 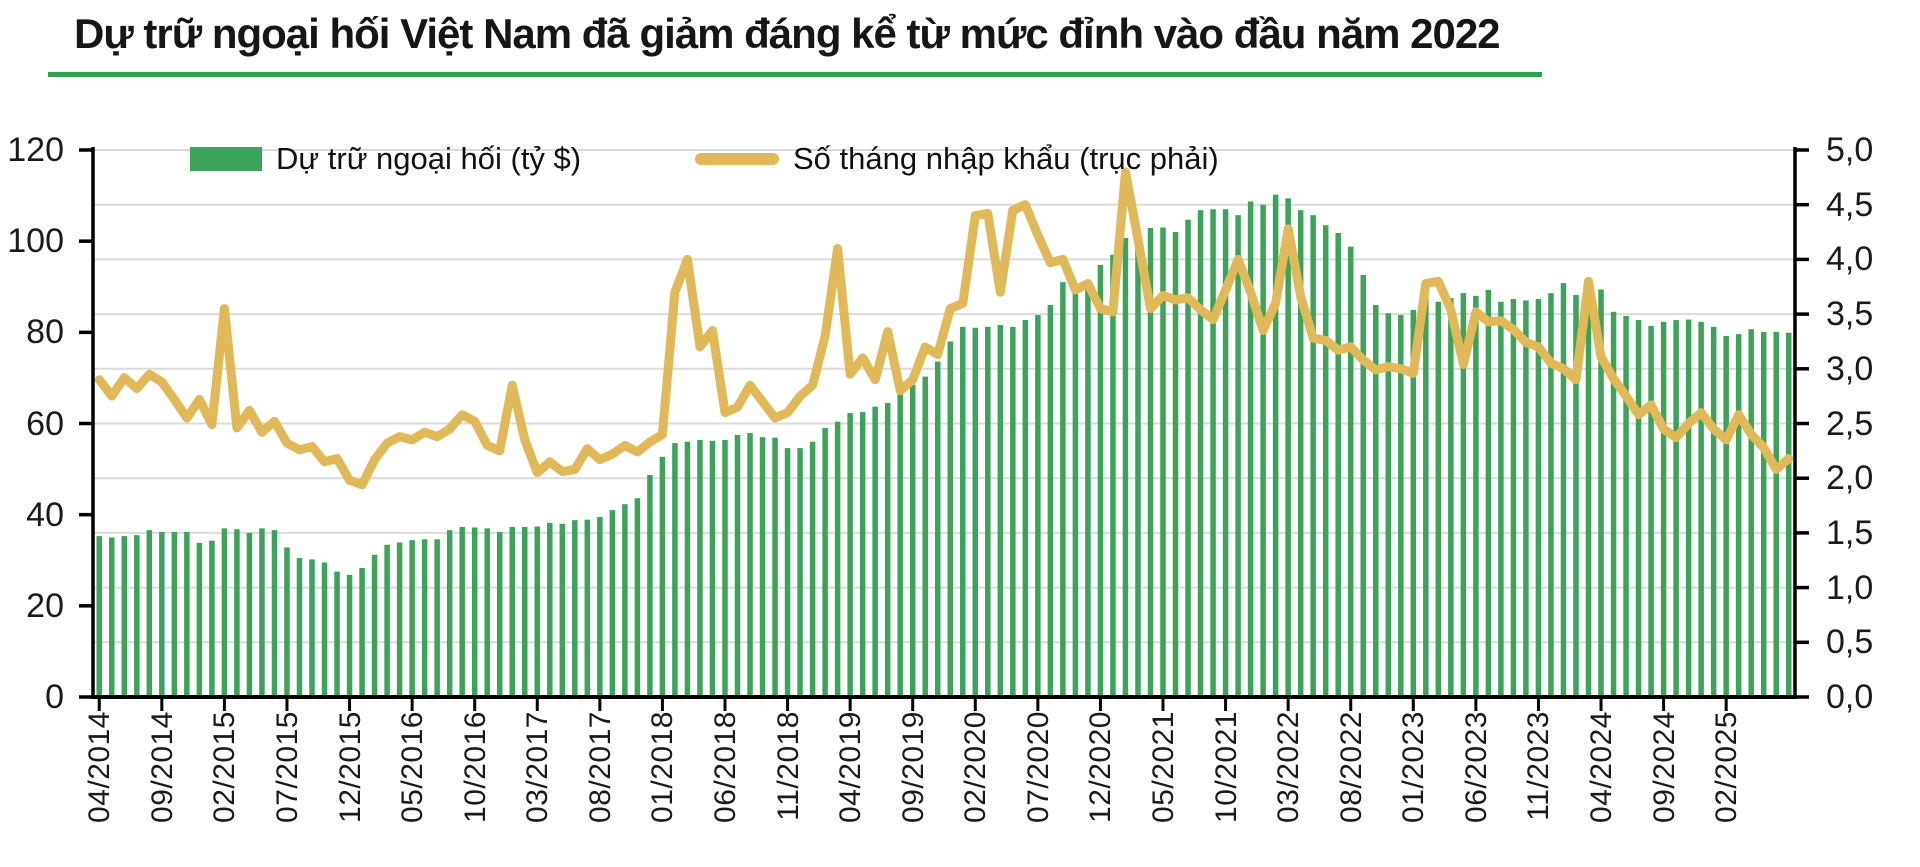 I want to click on x-axis-label: 02/2015, so click(x=225, y=767).